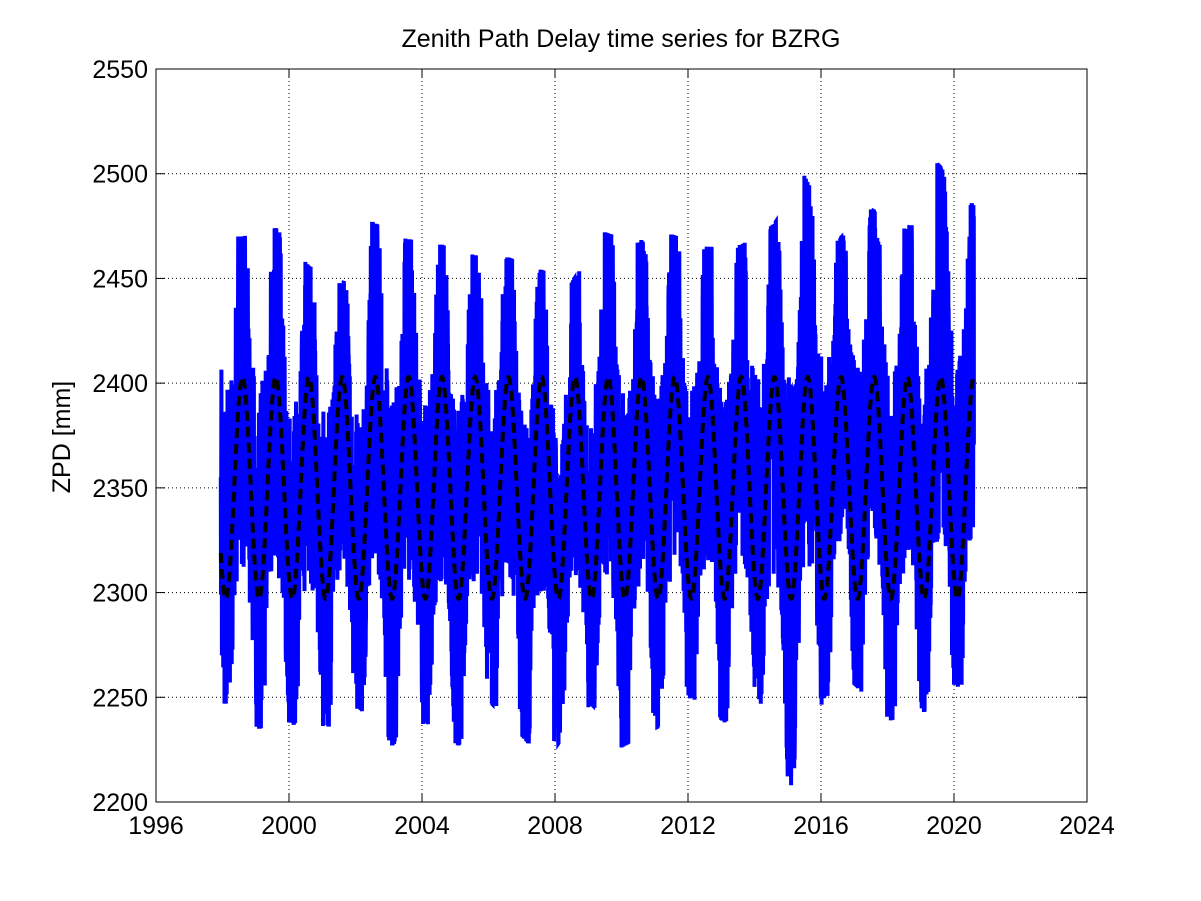  What do you see at coordinates (688, 826) in the screenshot?
I see `x-tick-label: 2012` at bounding box center [688, 826].